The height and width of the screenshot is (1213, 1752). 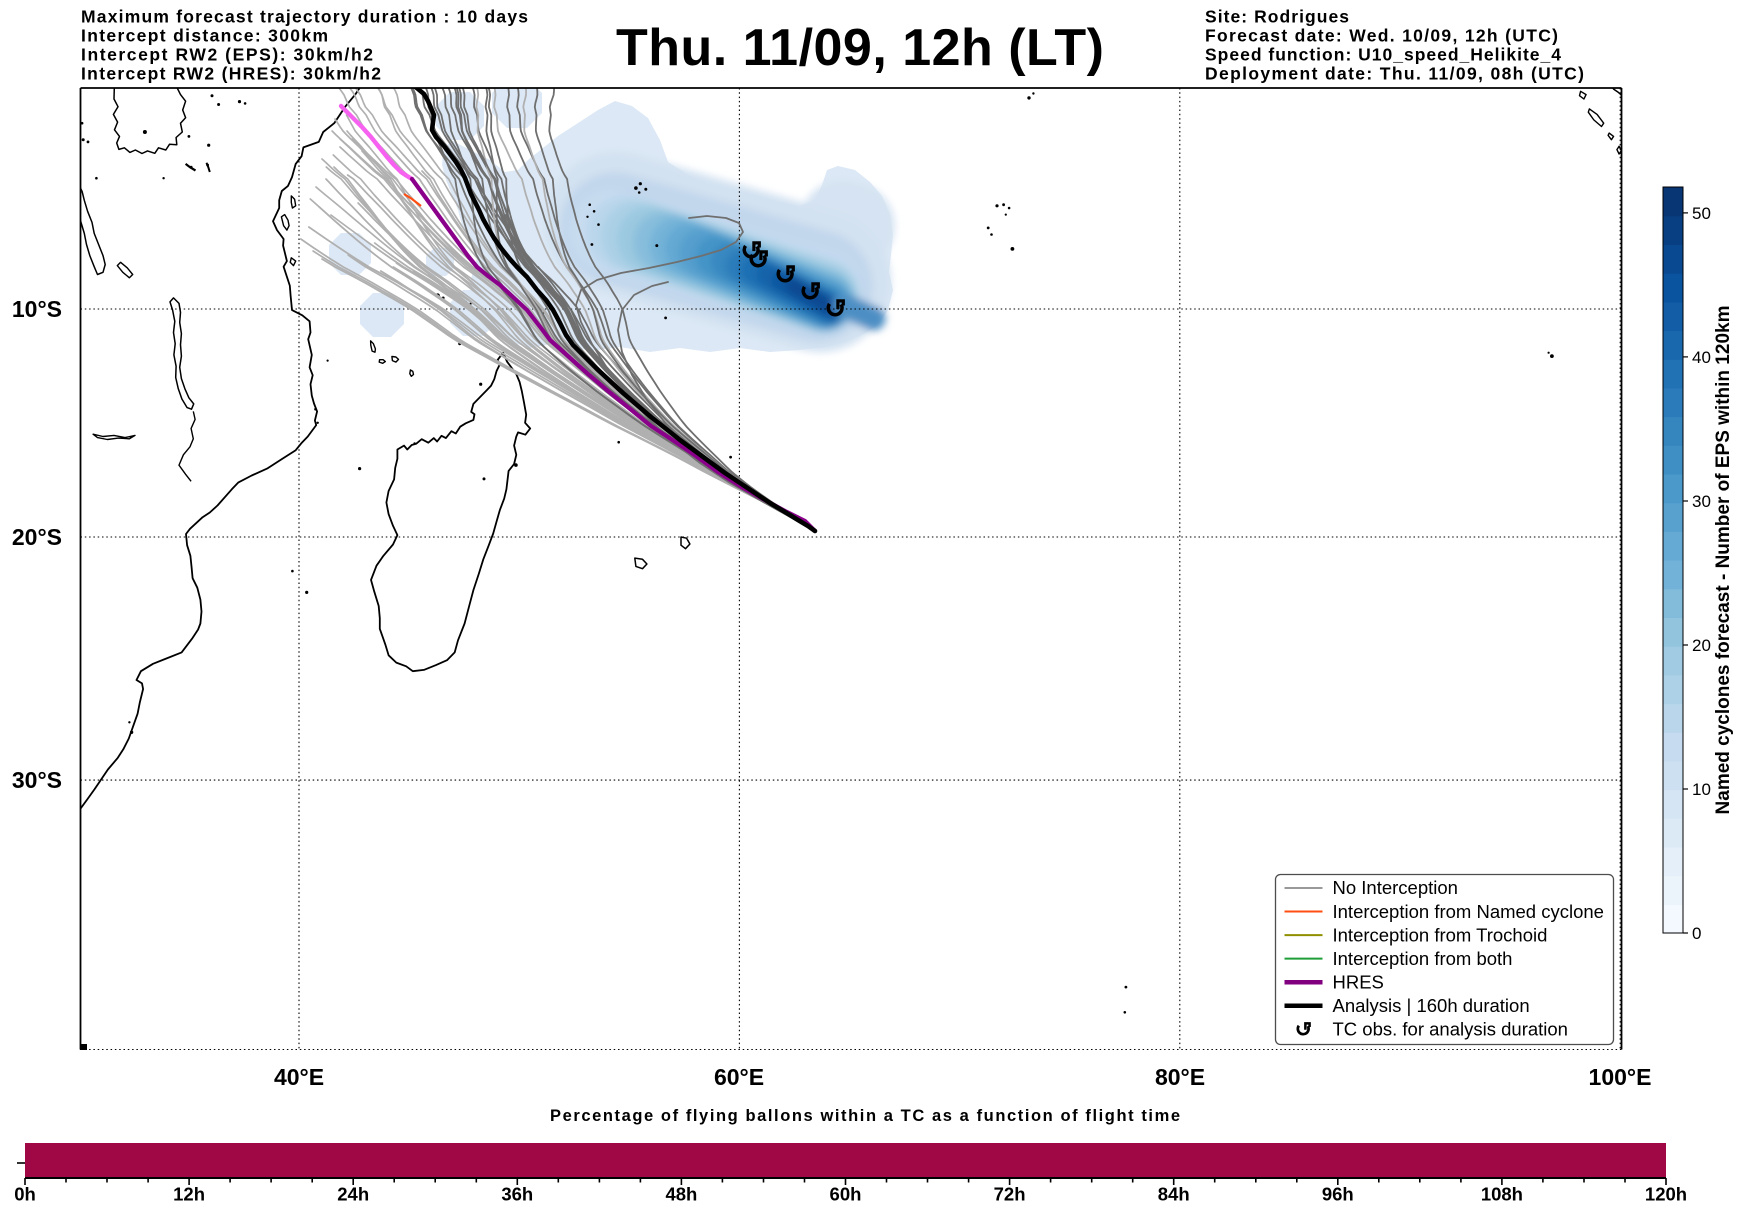 What do you see at coordinates (37, 780) in the screenshot?
I see `svg-text: 30°S` at bounding box center [37, 780].